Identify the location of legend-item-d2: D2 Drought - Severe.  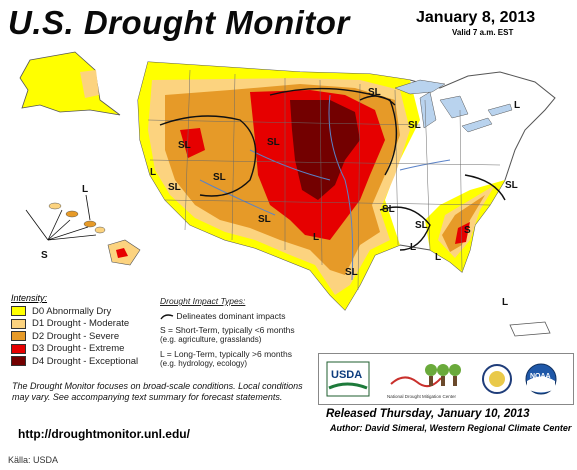
(86, 336).